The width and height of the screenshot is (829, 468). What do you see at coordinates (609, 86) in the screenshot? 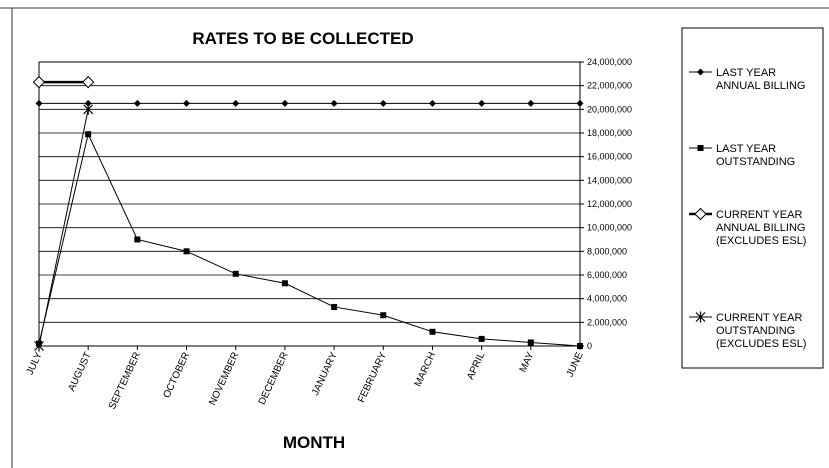
I see `y-tick-label: 22,000,000` at bounding box center [609, 86].